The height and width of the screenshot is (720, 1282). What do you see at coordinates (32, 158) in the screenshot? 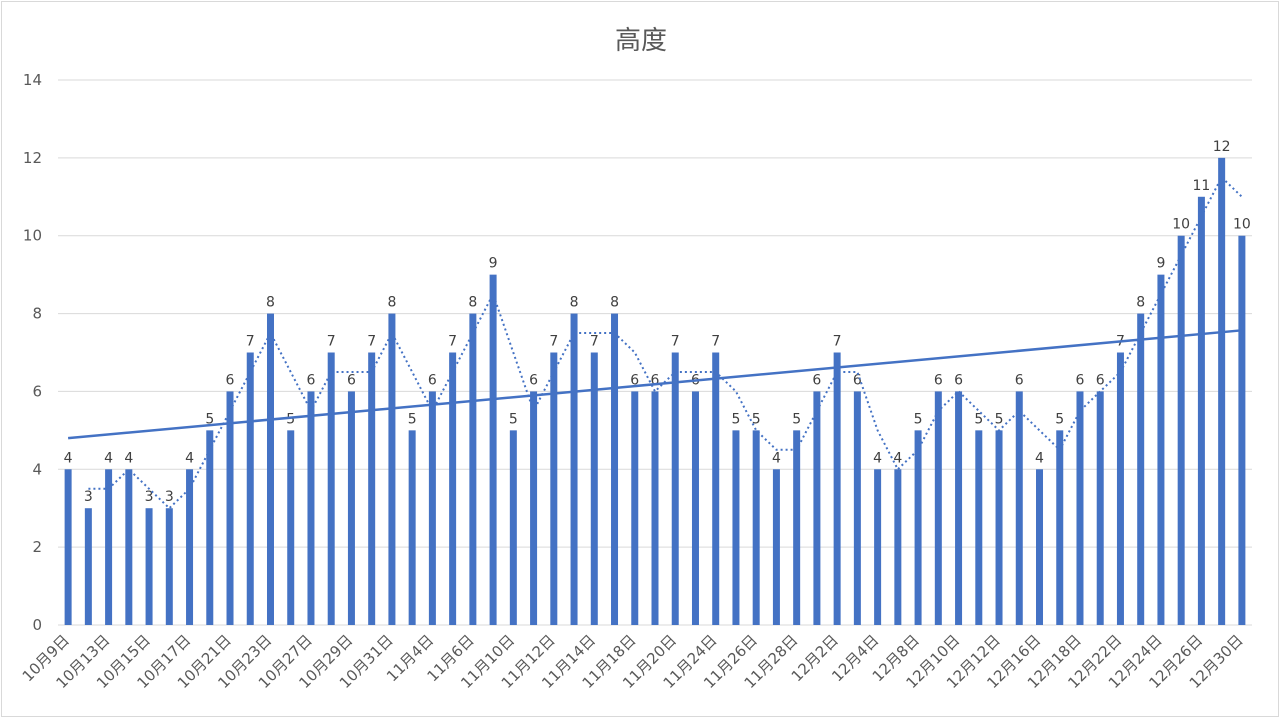
I see `y-tick-label: 12` at bounding box center [32, 158].